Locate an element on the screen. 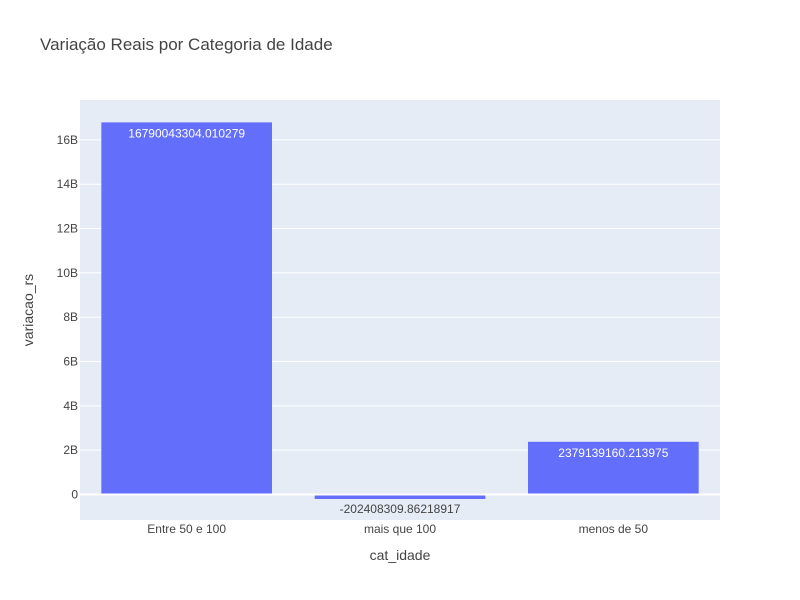  x-axis-ticks: Entre 50 e 100 mais que 100 menos de 50 is located at coordinates (397, 529).